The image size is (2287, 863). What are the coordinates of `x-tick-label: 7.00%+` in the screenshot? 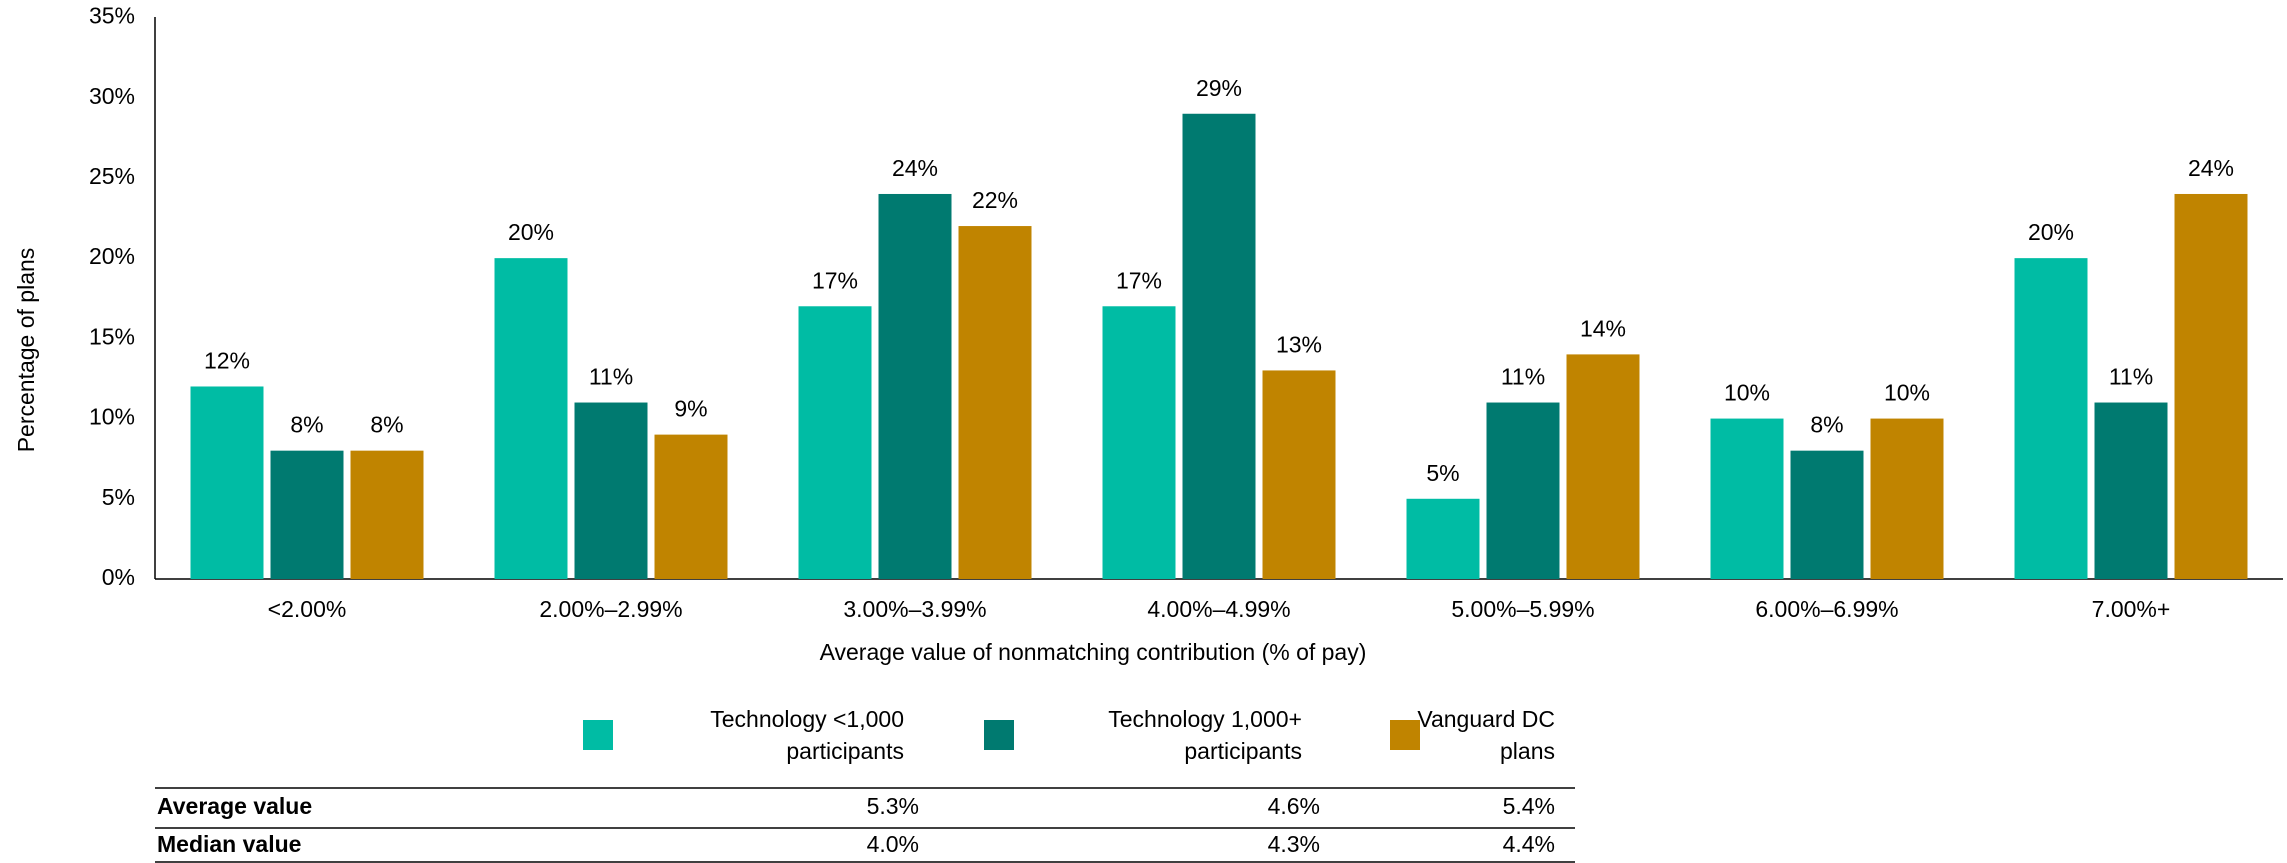 It's located at (2131, 609).